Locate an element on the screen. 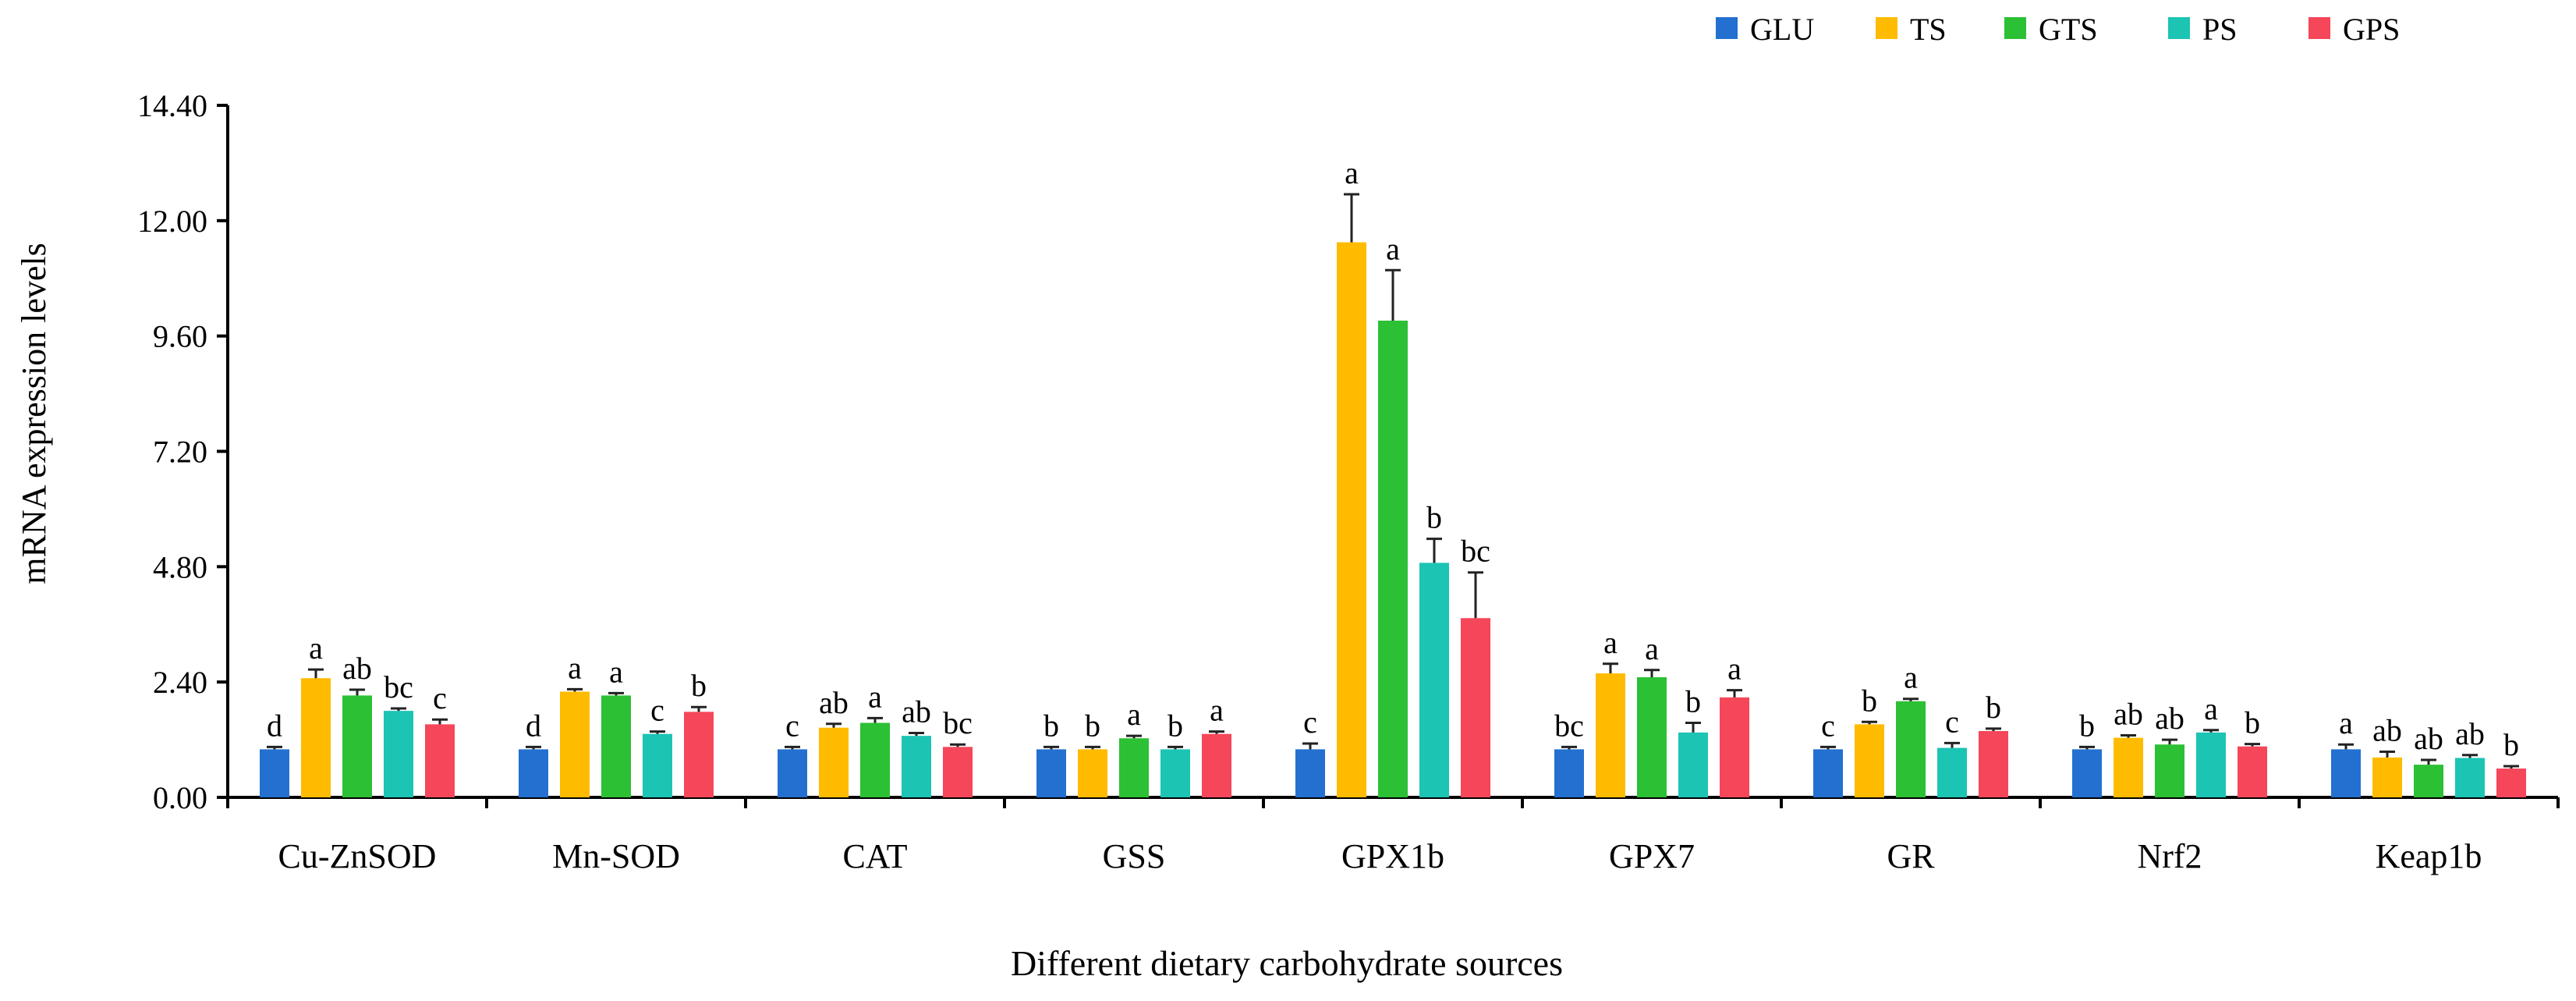  legend-label: GPS is located at coordinates (2371, 29).